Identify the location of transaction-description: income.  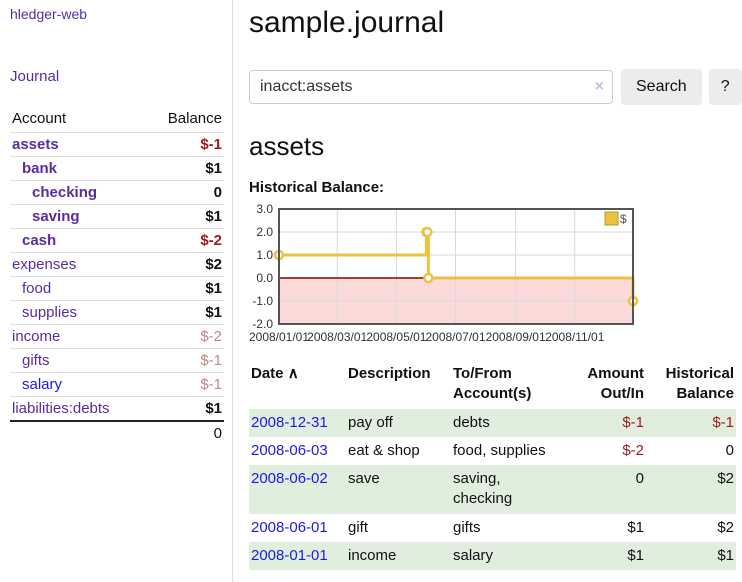
(372, 555).